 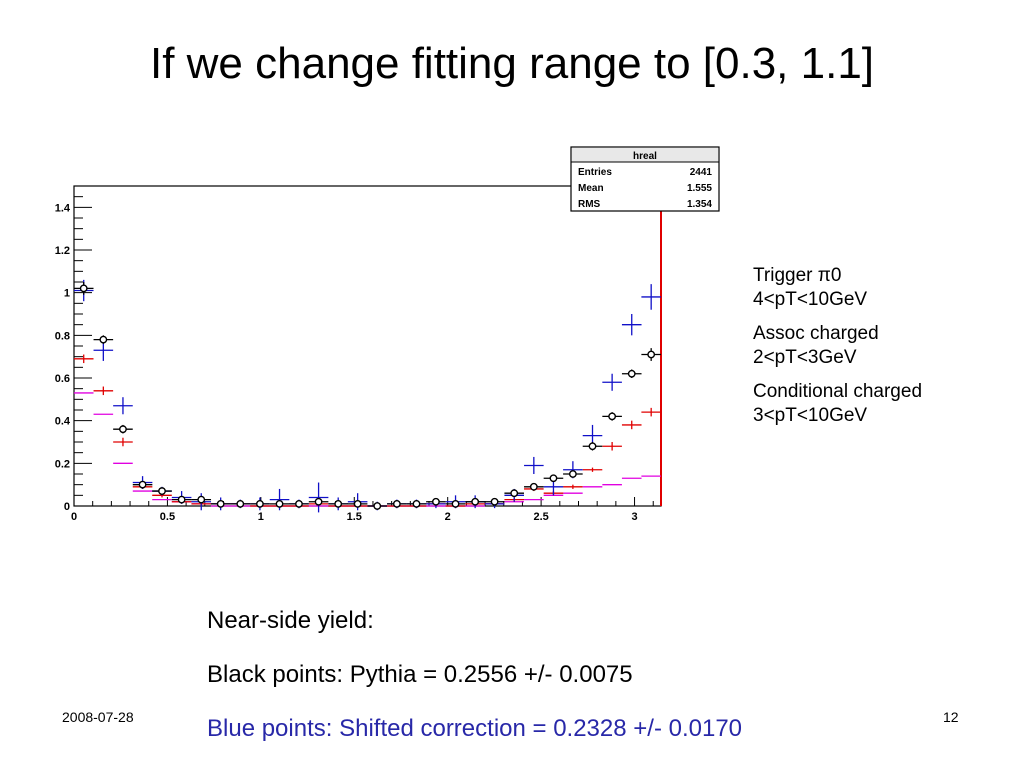 What do you see at coordinates (634, 517) in the screenshot?
I see `x-tick-label: 3` at bounding box center [634, 517].